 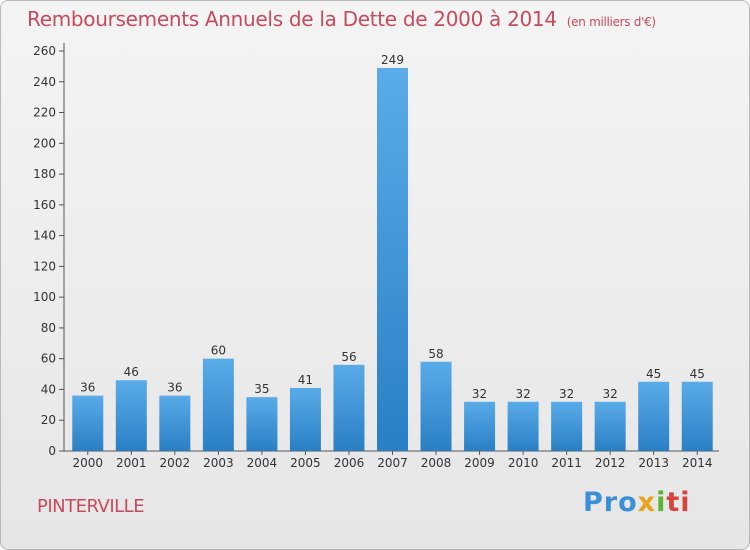 I want to click on data-label: 58, so click(x=435, y=354).